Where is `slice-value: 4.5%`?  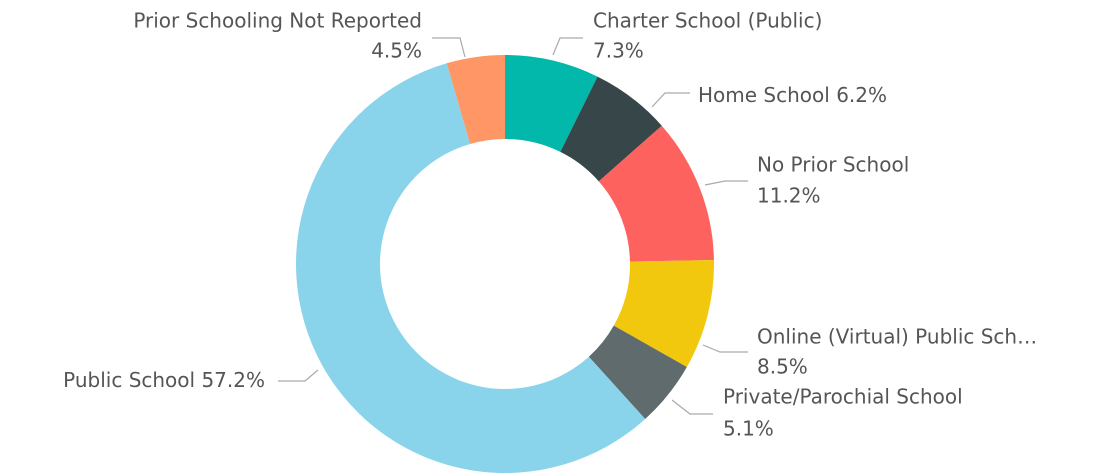
slice-value: 4.5% is located at coordinates (396, 51).